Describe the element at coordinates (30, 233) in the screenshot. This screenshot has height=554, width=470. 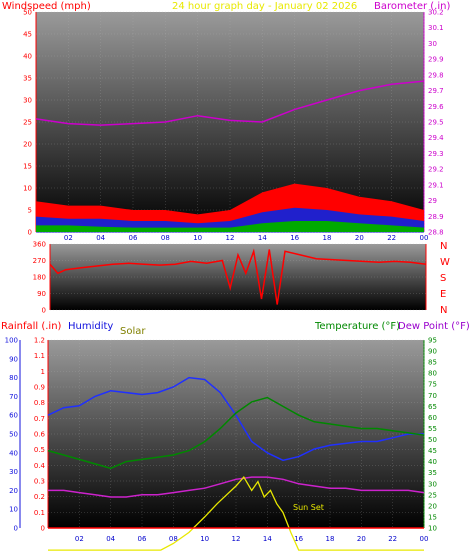
I see `wind-tick-label: 0` at that location.